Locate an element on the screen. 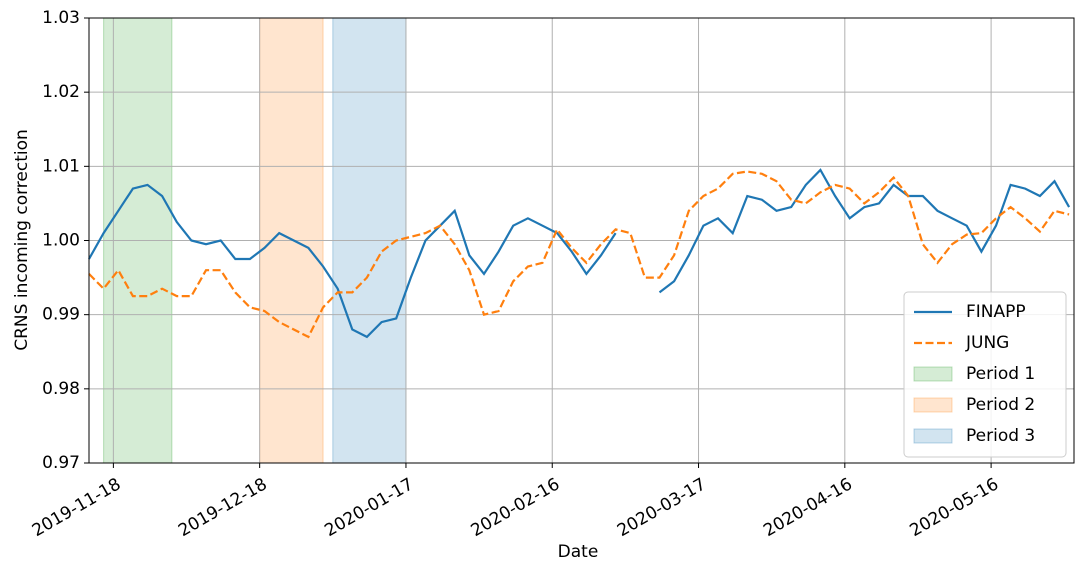  x-axis-label: Date is located at coordinates (578, 552).